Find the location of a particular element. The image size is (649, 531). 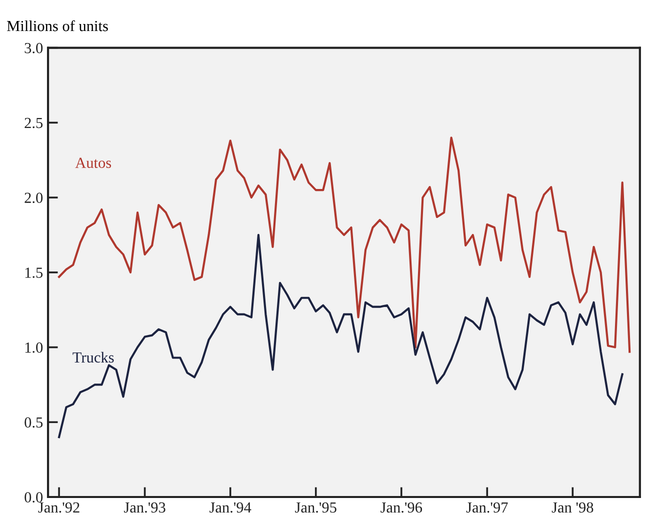

text: Autos is located at coordinates (93, 163).